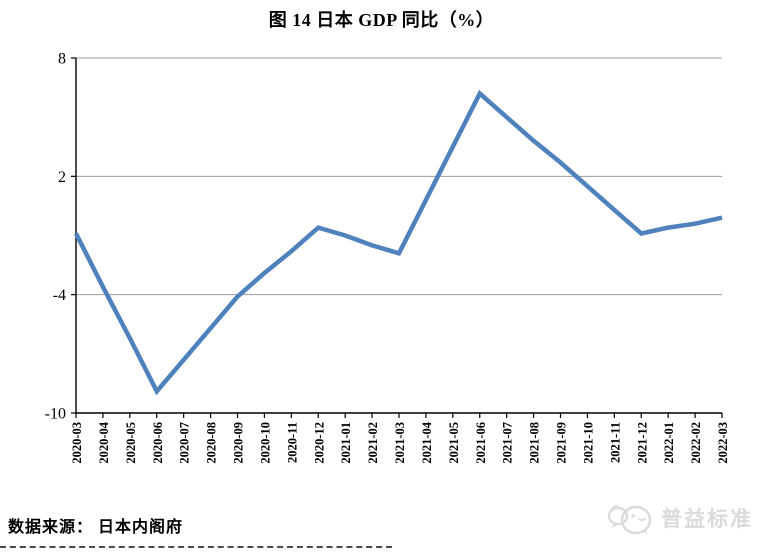  I want to click on x-axis-tick-label: 2021-02, so click(373, 443).